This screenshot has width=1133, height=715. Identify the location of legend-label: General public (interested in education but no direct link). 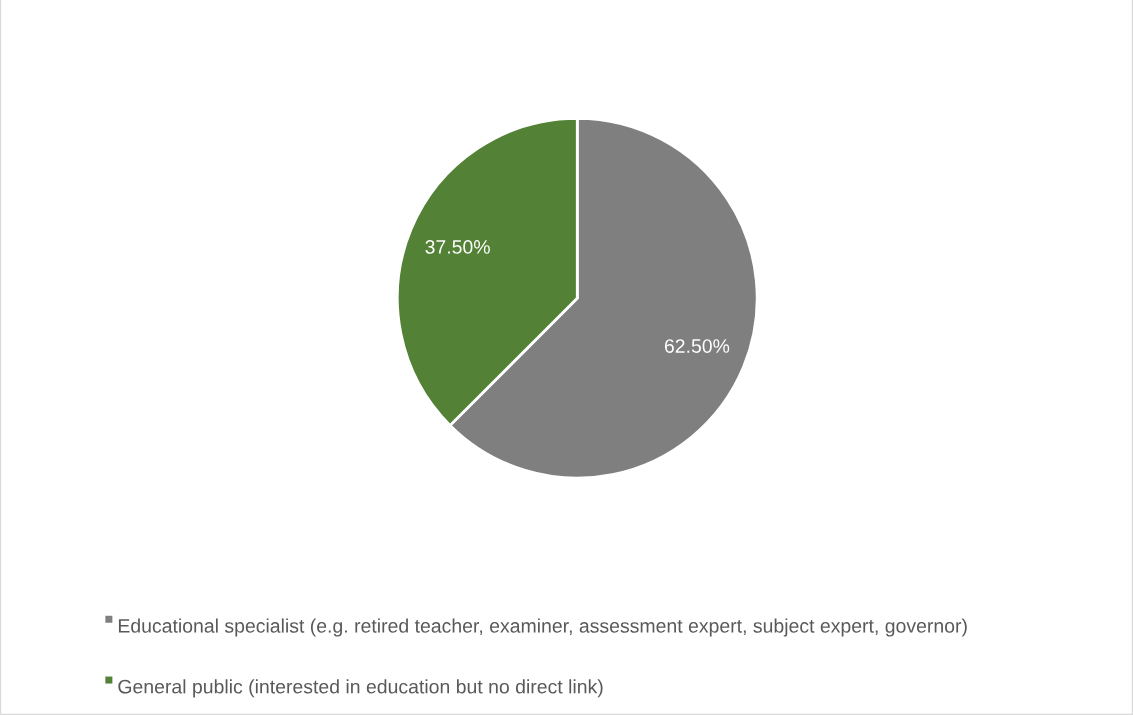
(360, 688).